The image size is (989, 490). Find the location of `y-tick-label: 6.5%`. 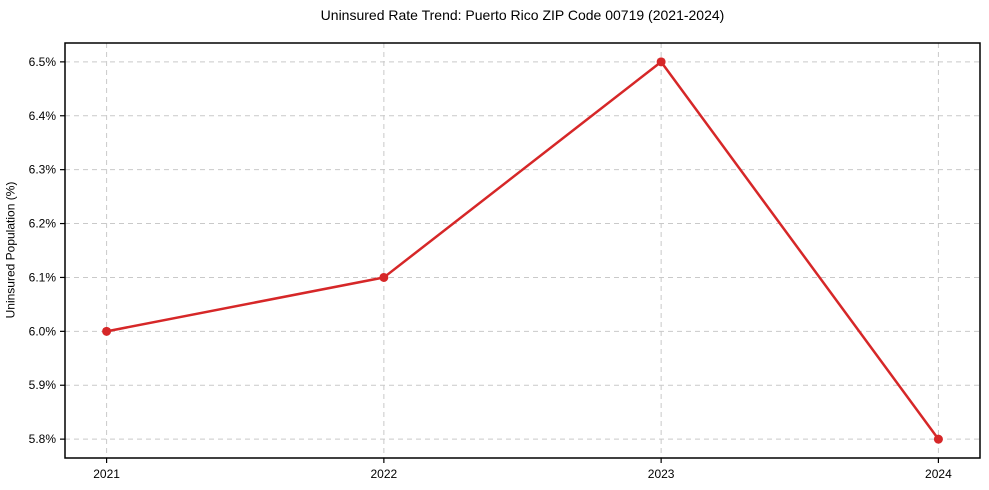

y-tick-label: 6.5% is located at coordinates (43, 62).